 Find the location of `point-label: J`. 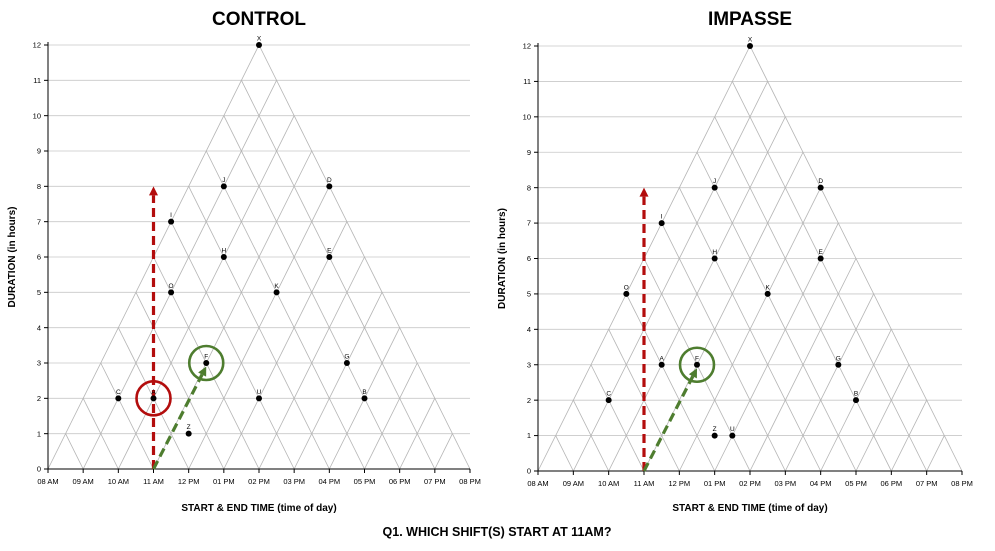

point-label: J is located at coordinates (223, 180).